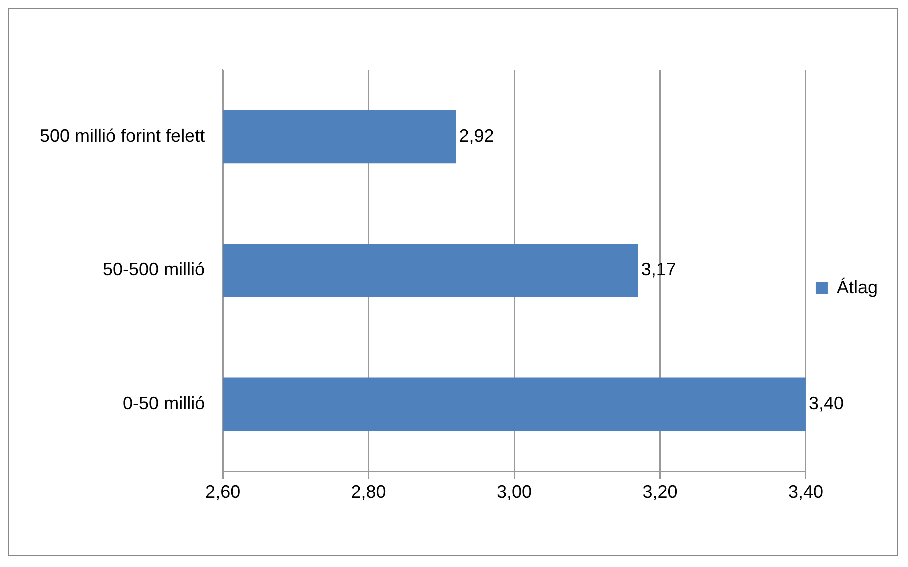  What do you see at coordinates (806, 492) in the screenshot?
I see `x-tick-label: 3,40` at bounding box center [806, 492].